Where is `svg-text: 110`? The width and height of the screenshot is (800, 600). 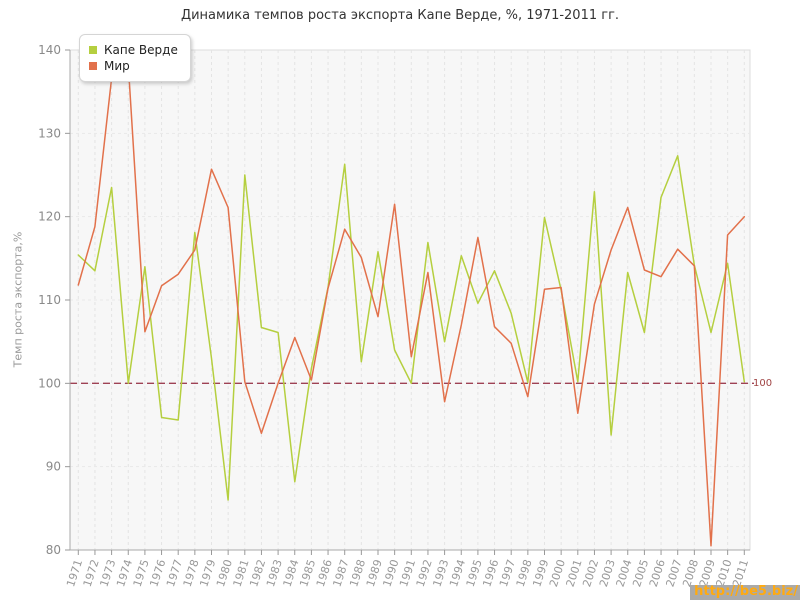 svg-text: 110 is located at coordinates (49, 300).